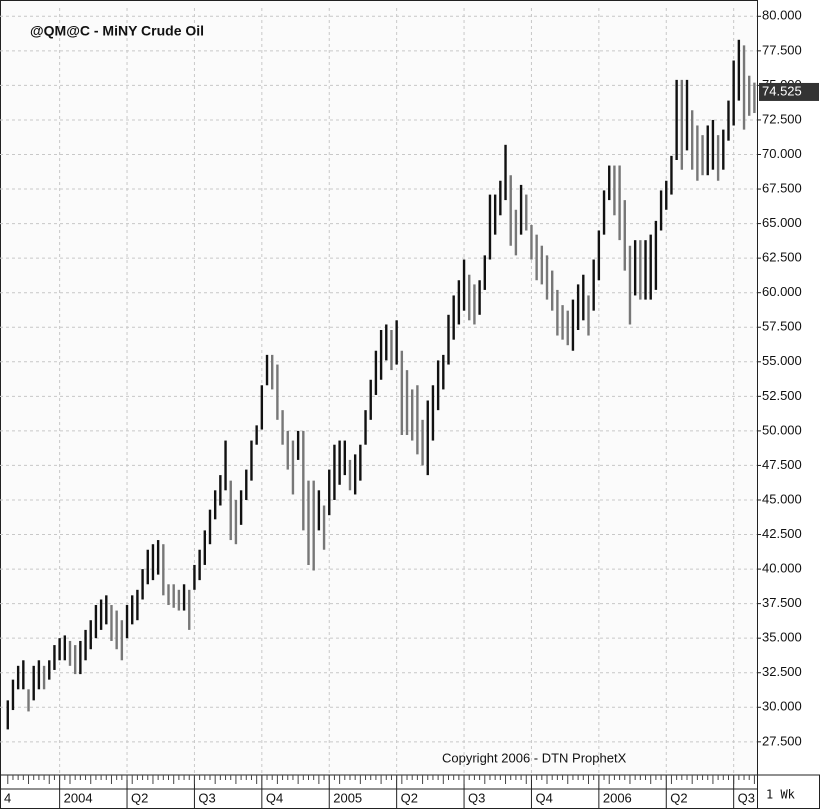 The height and width of the screenshot is (809, 820). I want to click on y-tick-label: 60.000, so click(782, 291).